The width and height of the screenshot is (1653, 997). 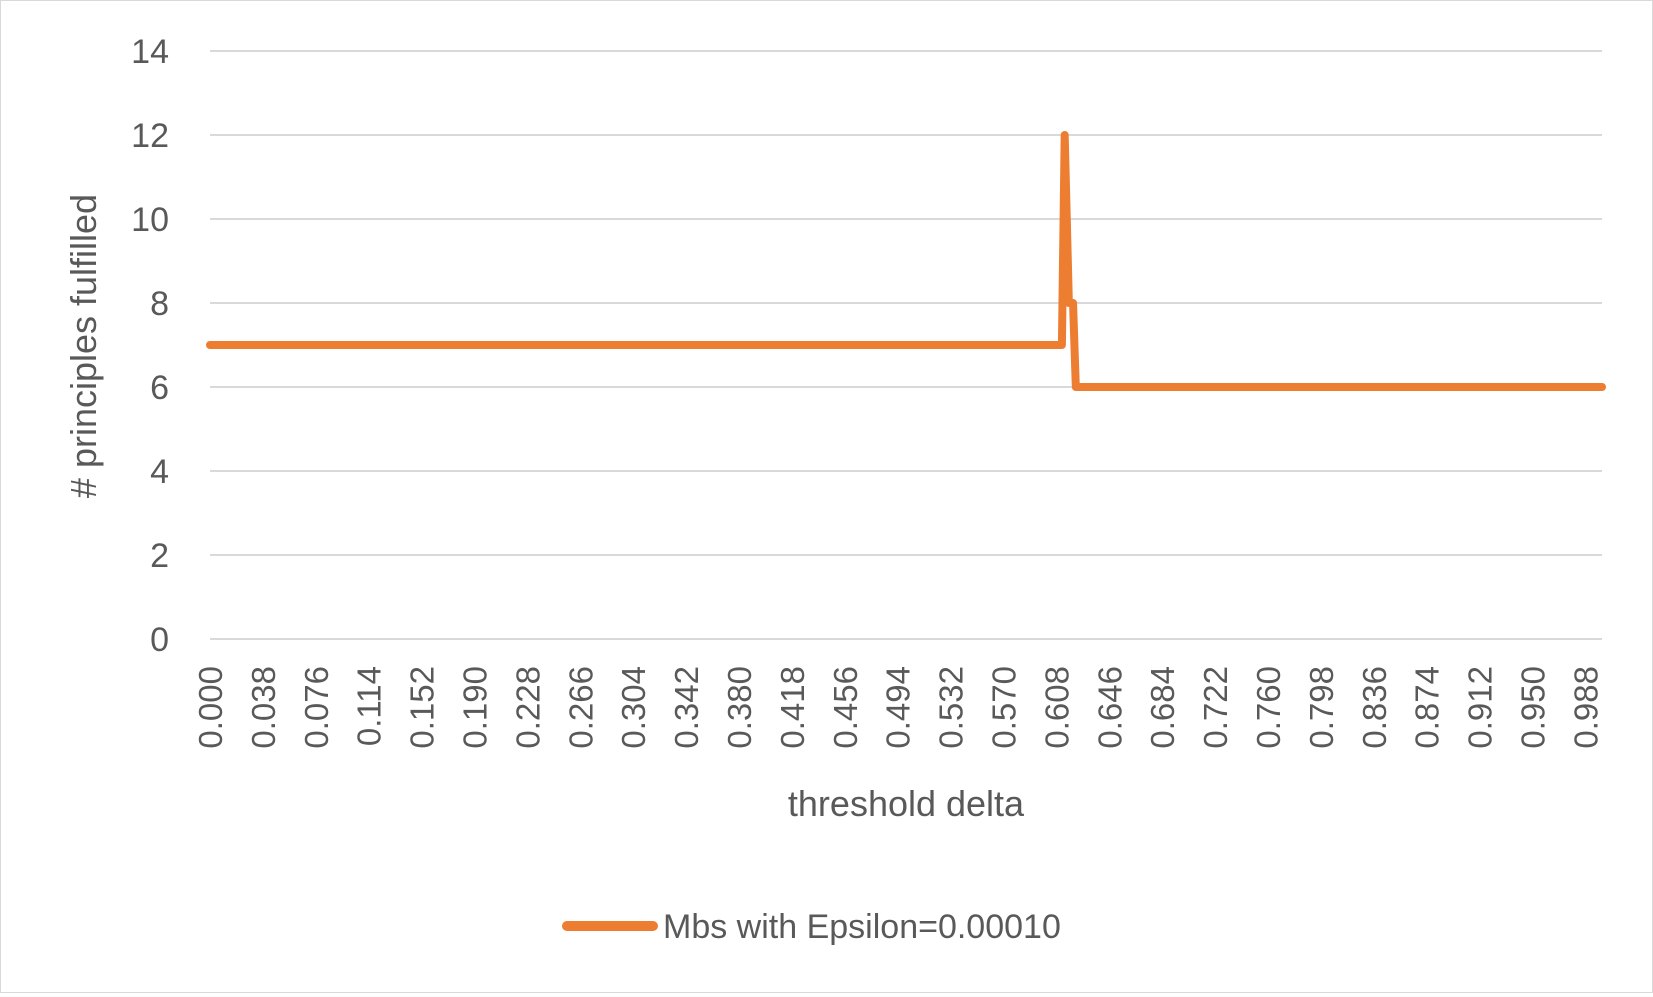 I want to click on x-tick-label: 0.380, so click(x=739, y=707).